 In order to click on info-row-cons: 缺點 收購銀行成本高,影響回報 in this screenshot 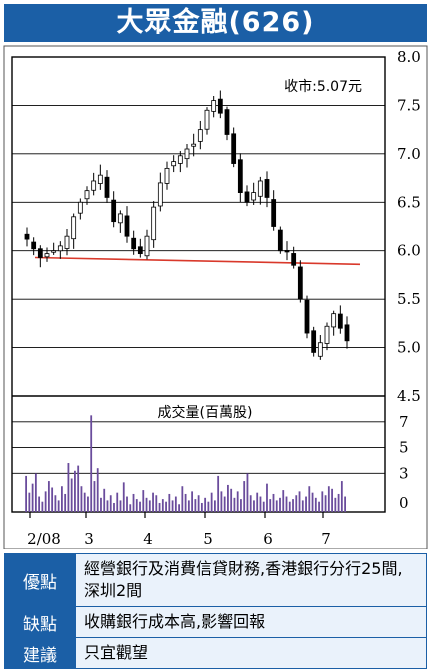, I will do `click(215, 622)`.